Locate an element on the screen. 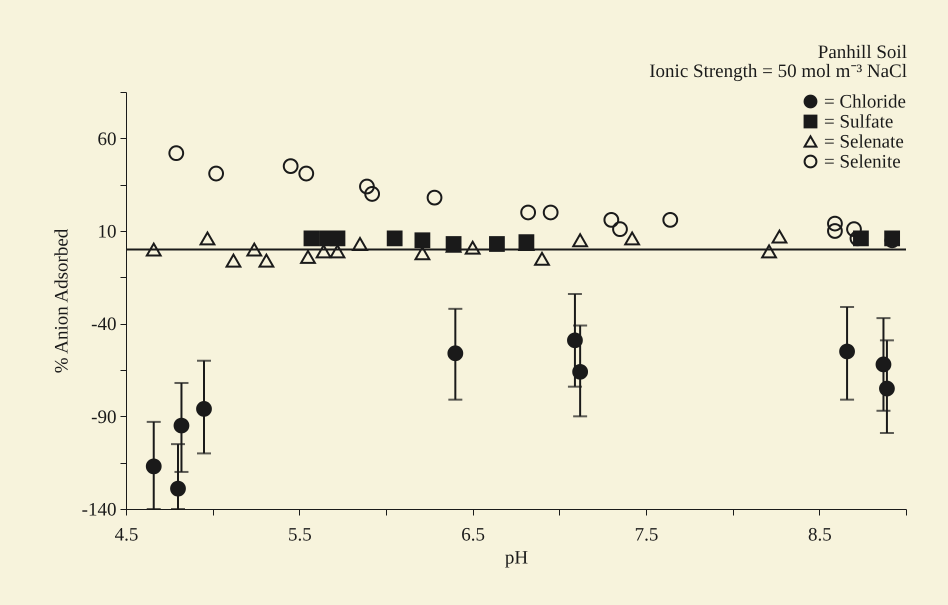 The height and width of the screenshot is (605, 948). legend-label: = Chloride is located at coordinates (865, 102).